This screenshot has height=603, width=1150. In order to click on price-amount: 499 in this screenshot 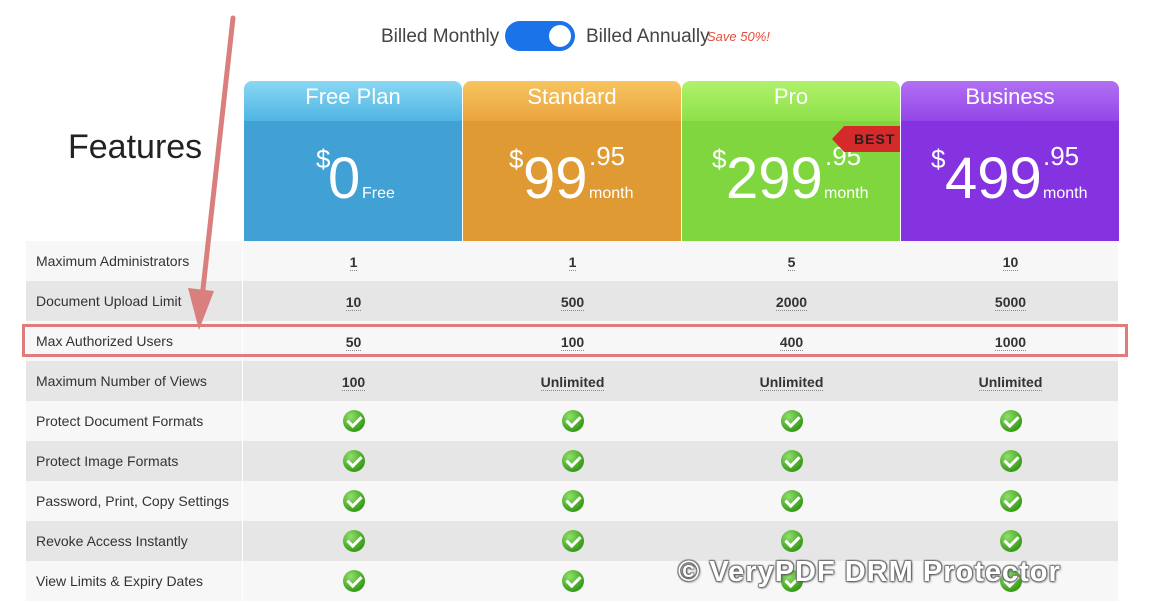, I will do `click(993, 178)`.